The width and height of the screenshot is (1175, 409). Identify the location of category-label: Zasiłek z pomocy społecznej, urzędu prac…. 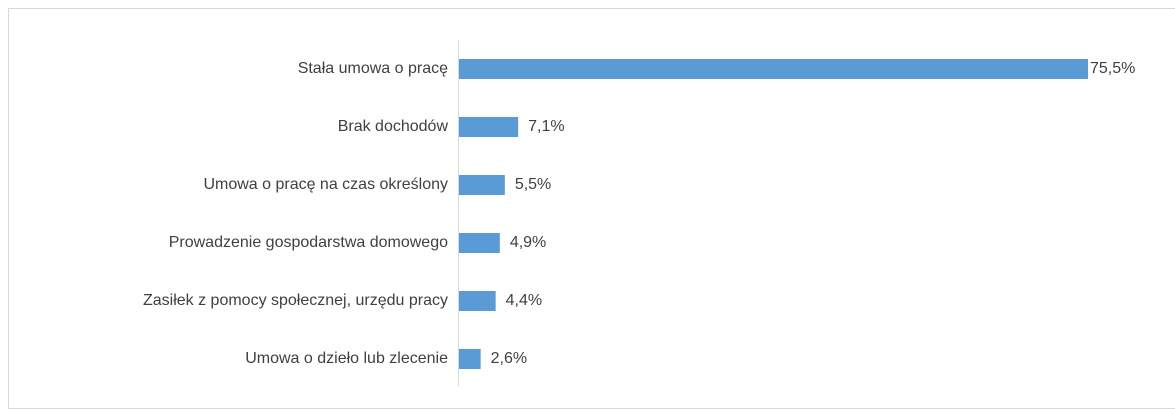
(295, 300).